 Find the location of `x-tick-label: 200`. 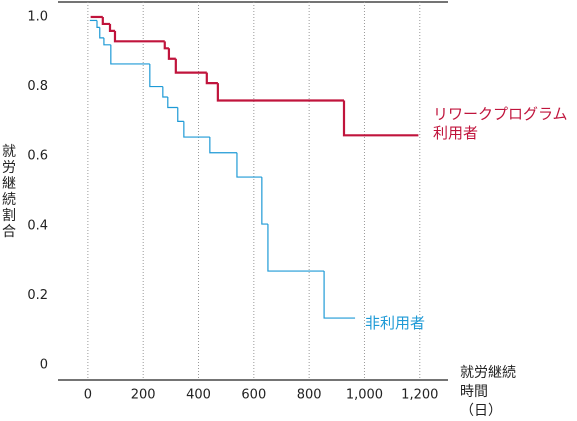

x-tick-label: 200 is located at coordinates (143, 395).